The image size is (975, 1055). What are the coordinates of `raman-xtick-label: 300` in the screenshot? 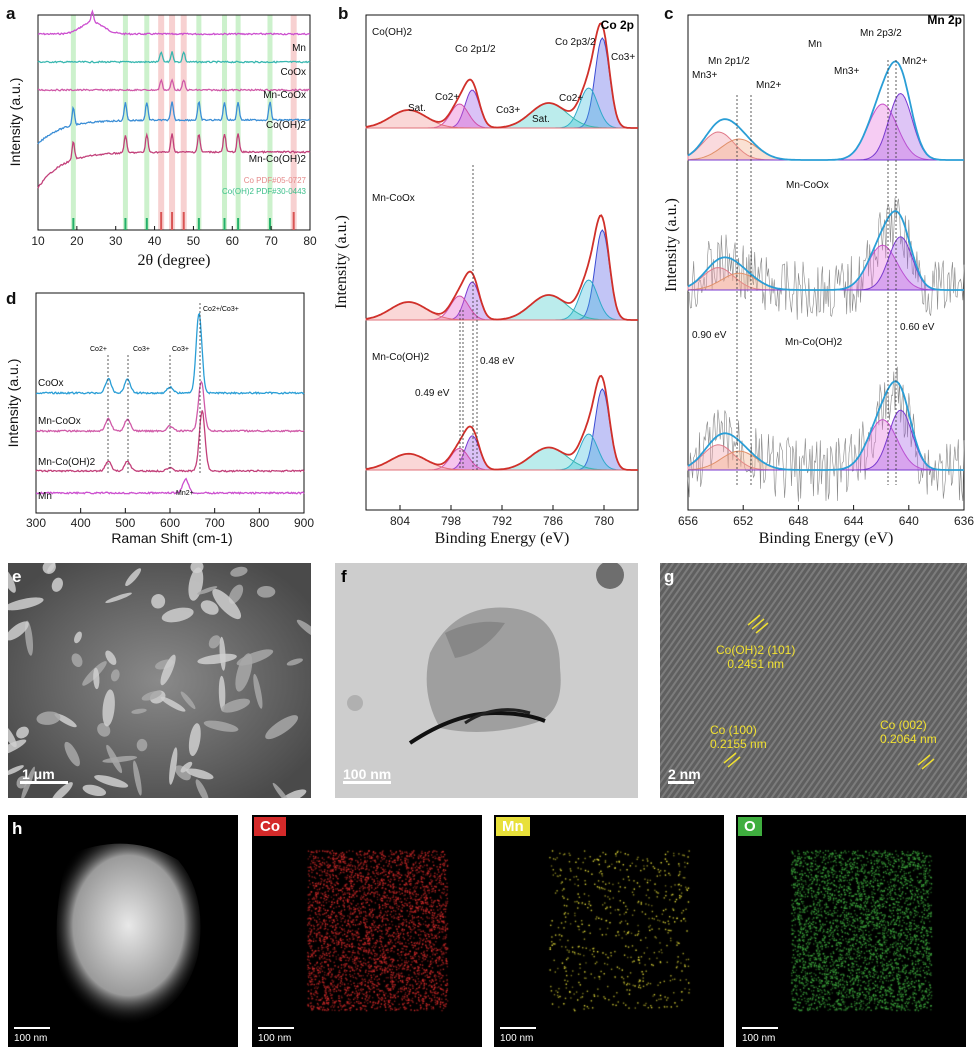 It's located at (36, 523).